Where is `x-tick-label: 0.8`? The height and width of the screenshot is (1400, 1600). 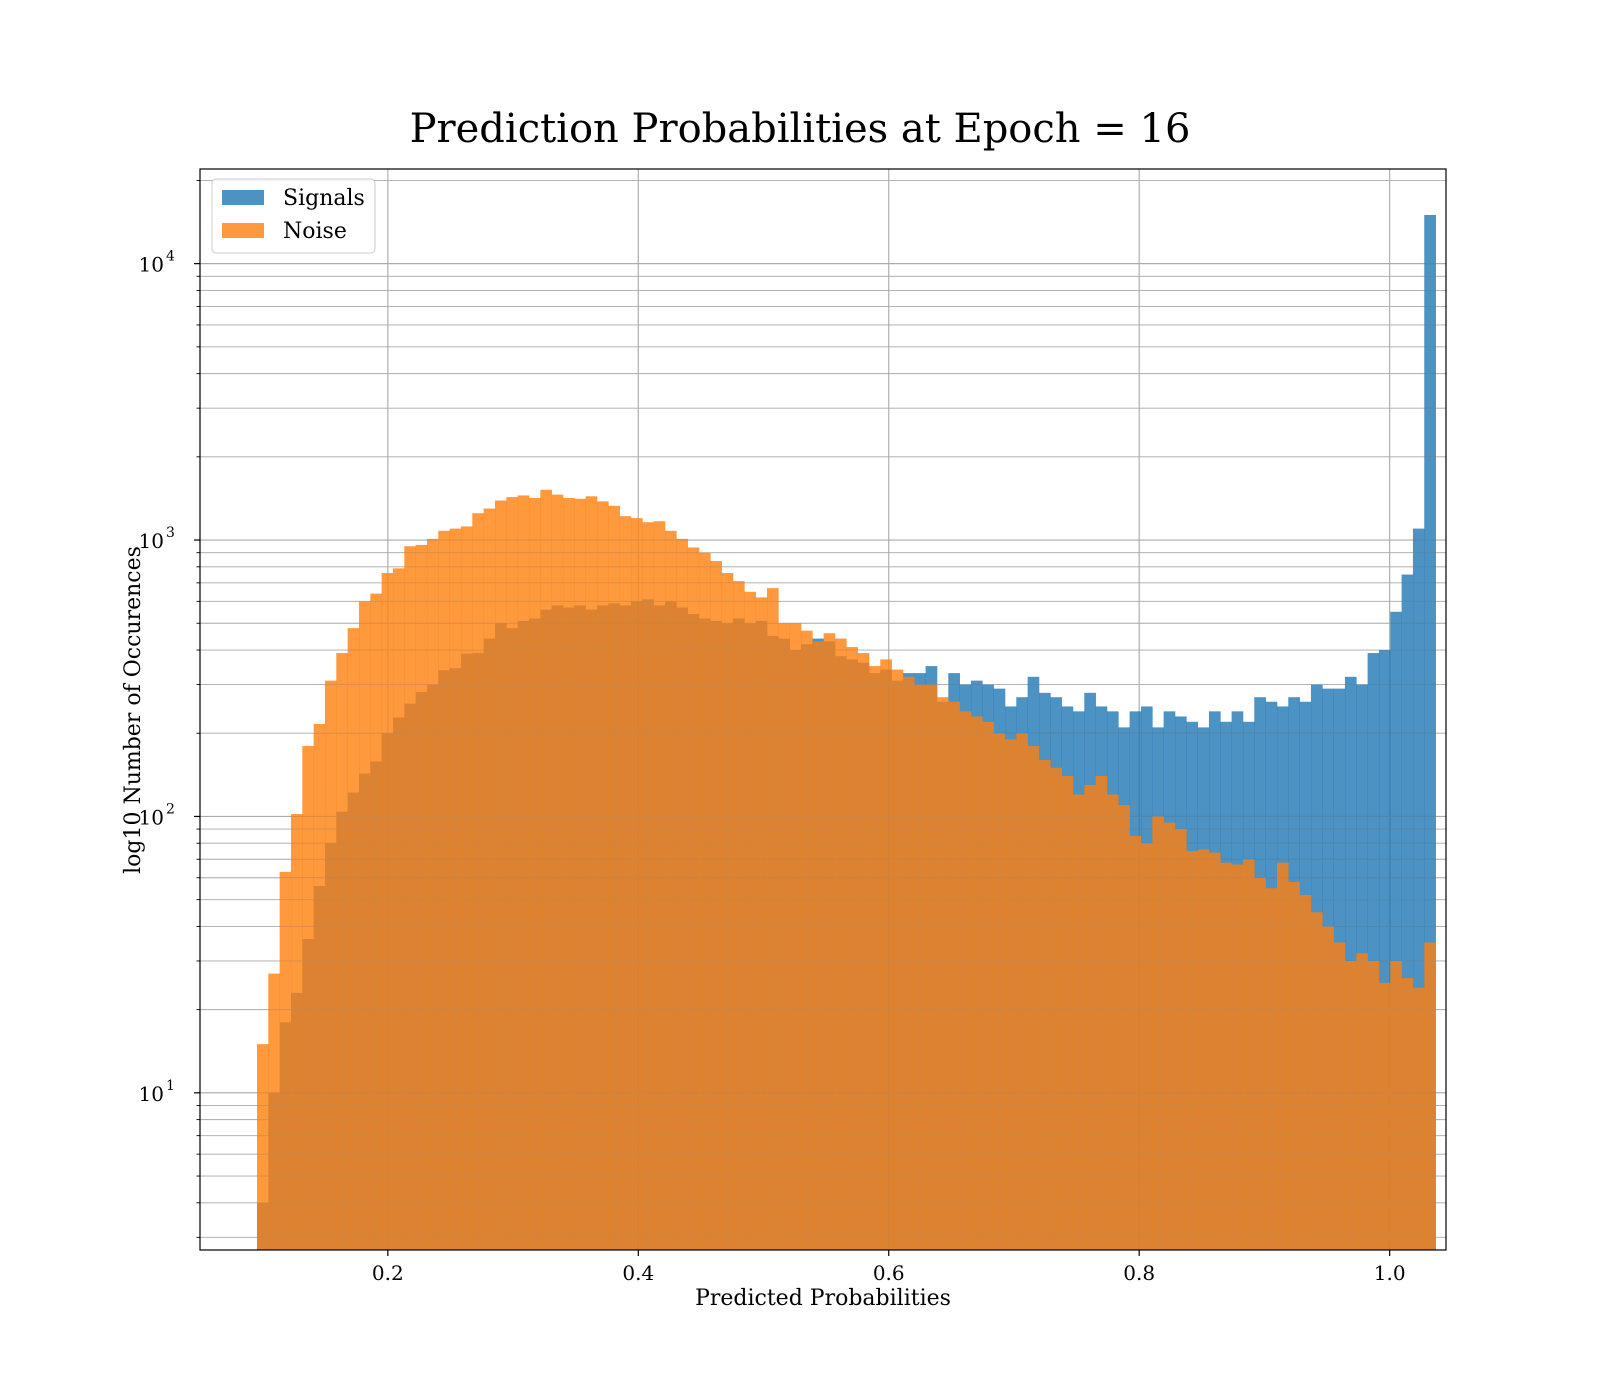 x-tick-label: 0.8 is located at coordinates (1139, 1273).